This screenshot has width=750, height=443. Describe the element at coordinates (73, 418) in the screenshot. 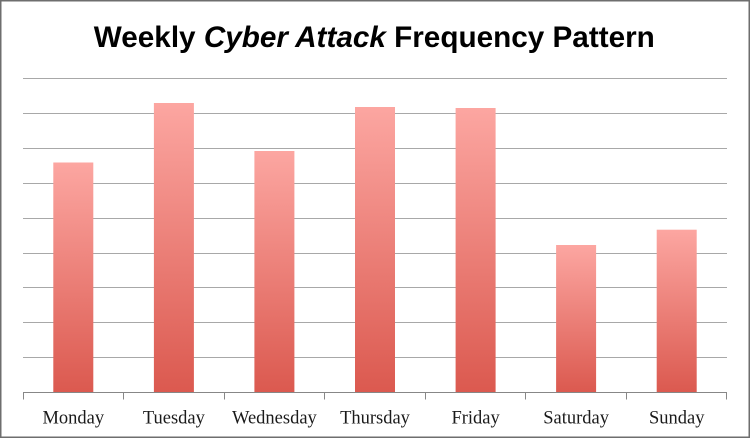

I see `svg-text: Monday` at that location.